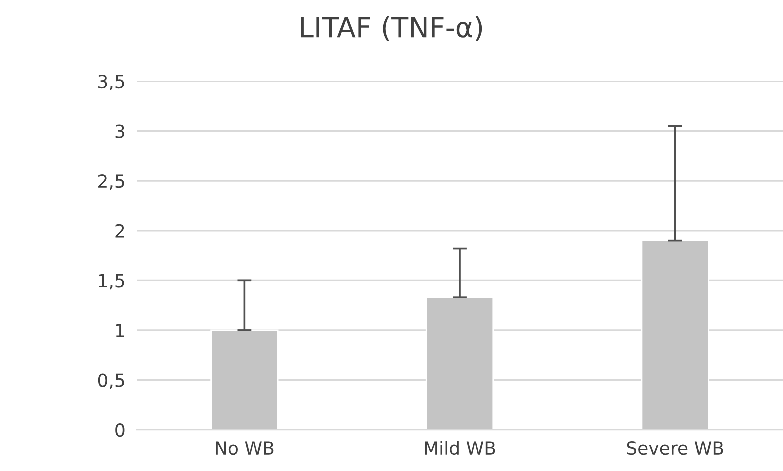 The image size is (783, 471). What do you see at coordinates (120, 131) in the screenshot?
I see `y-tick-label: 3` at bounding box center [120, 131].